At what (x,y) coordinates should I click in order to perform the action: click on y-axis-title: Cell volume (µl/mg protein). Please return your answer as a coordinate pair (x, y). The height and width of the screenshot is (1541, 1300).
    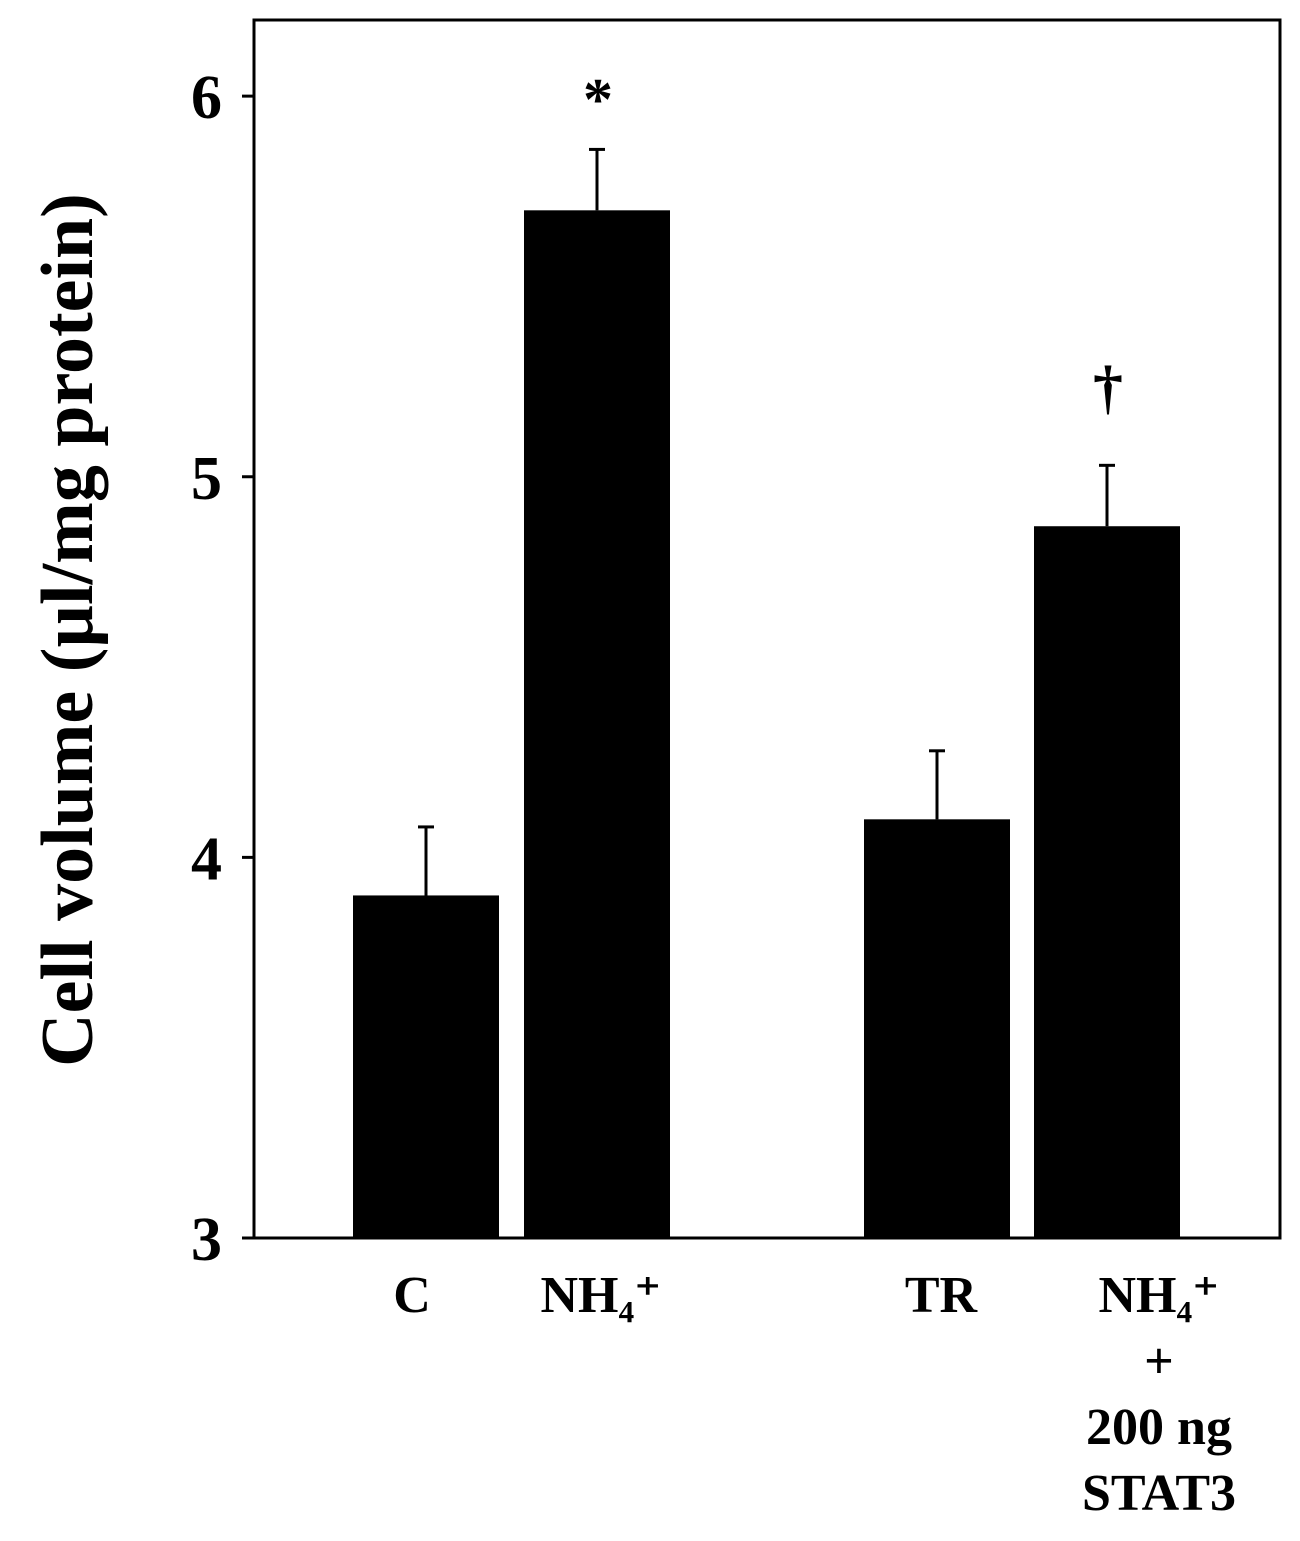
    Looking at the image, I should click on (68, 630).